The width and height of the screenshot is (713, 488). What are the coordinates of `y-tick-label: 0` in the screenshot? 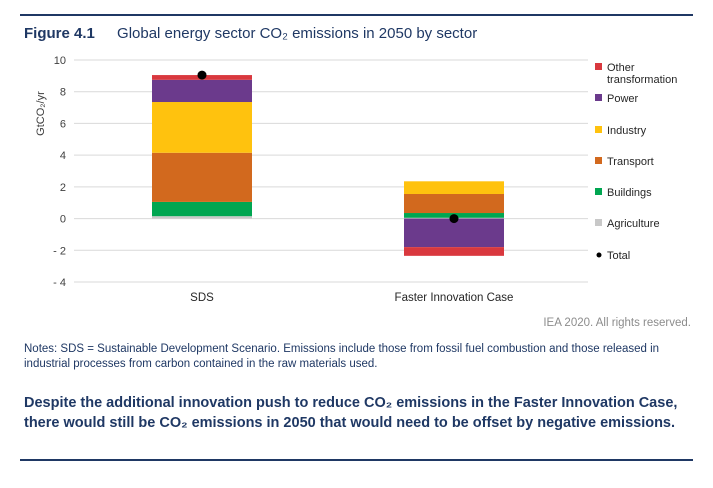 It's located at (63, 220).